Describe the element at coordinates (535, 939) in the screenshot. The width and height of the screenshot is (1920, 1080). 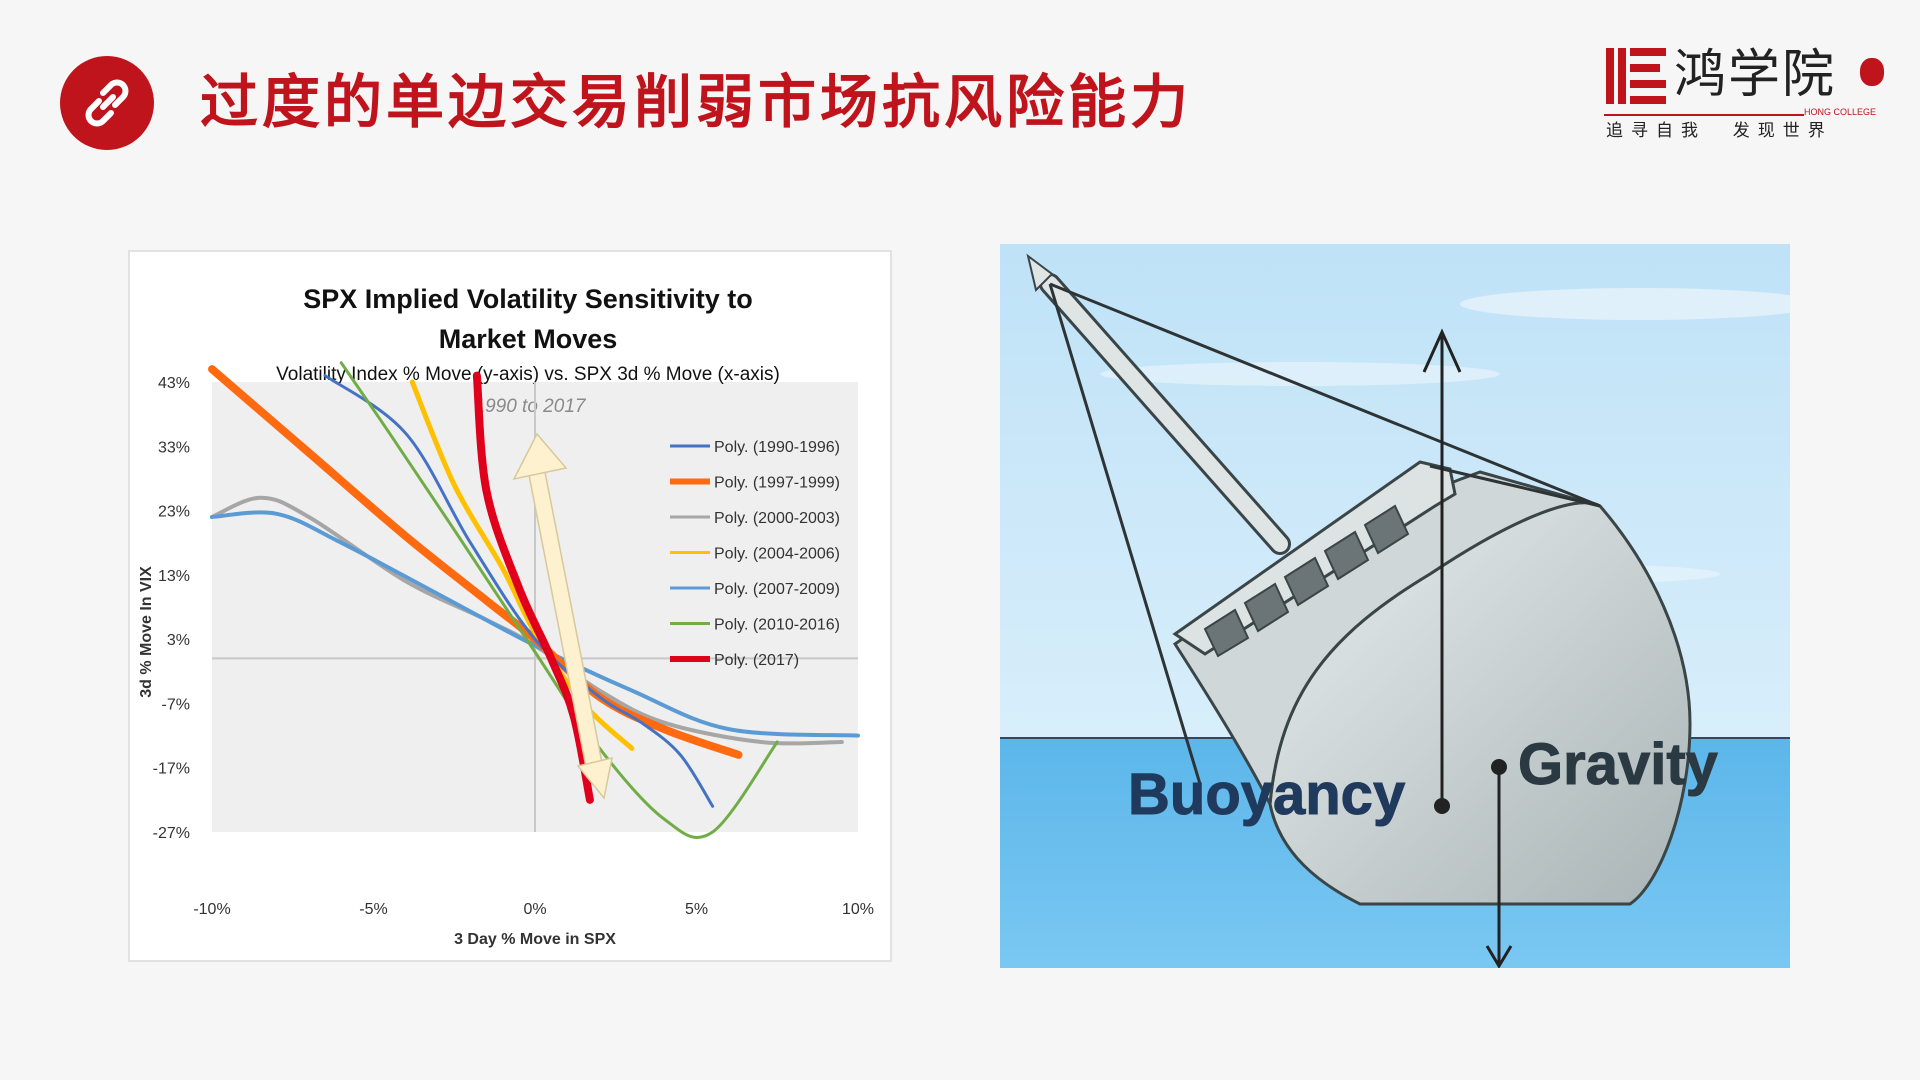
I see `x-axis-label: 3 Day % Move in SPX` at that location.